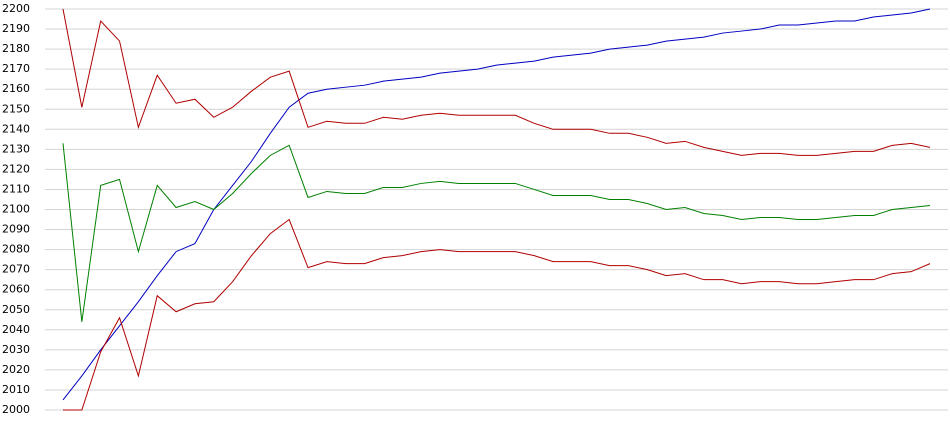 This screenshot has height=435, width=950. Describe the element at coordinates (16, 309) in the screenshot. I see `y-tick-label: 2050` at that location.